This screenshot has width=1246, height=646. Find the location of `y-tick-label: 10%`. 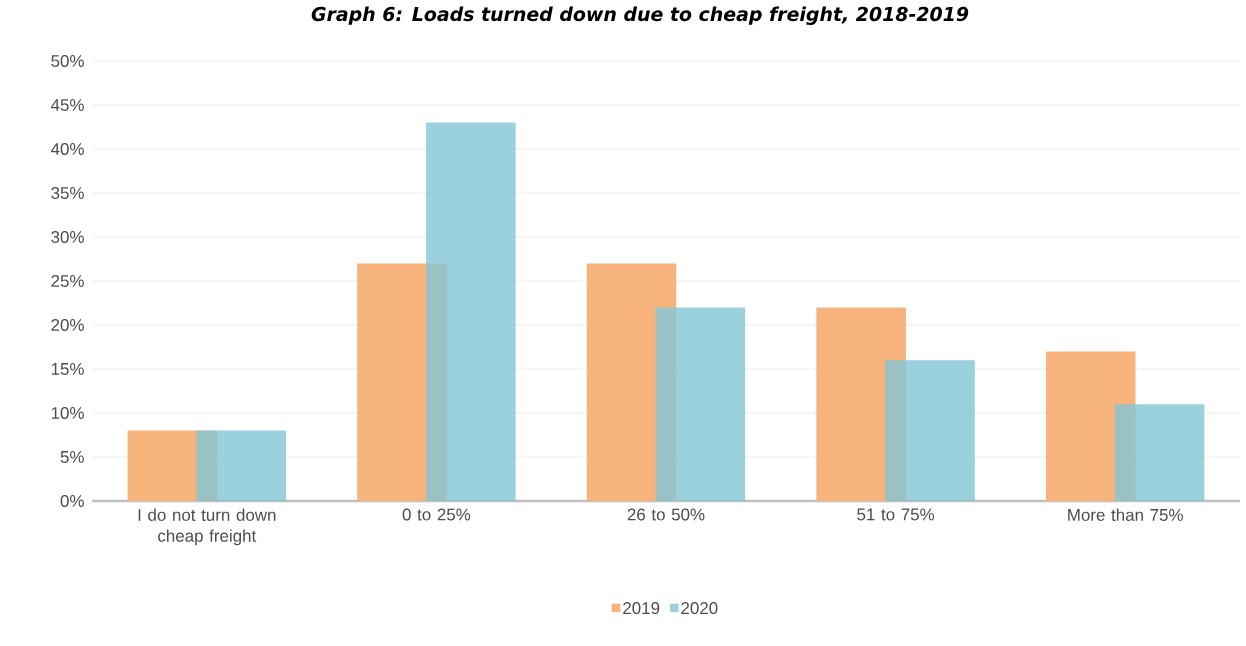

y-tick-label: 10% is located at coordinates (67, 412).